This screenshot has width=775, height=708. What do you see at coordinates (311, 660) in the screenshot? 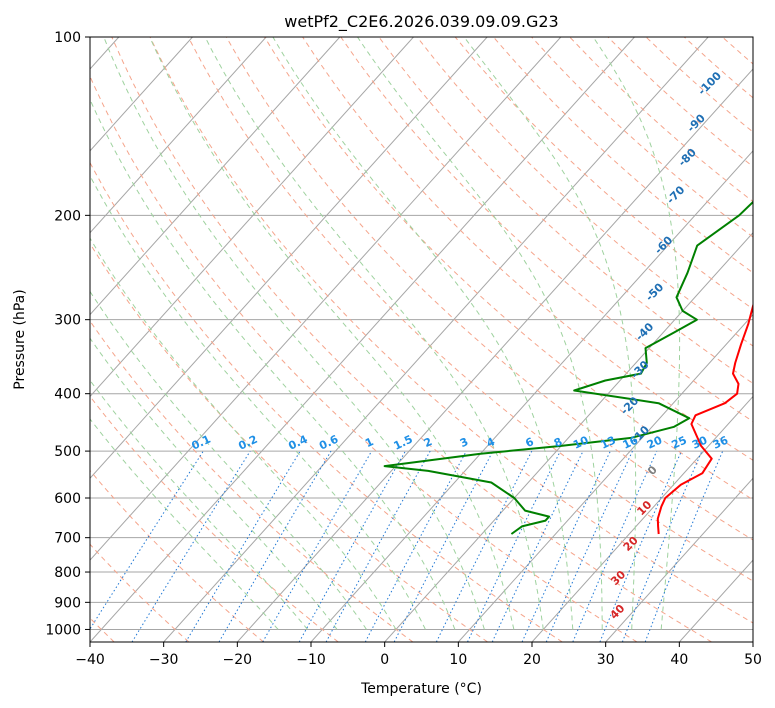
I see `x-tick-label: −10` at bounding box center [311, 660].